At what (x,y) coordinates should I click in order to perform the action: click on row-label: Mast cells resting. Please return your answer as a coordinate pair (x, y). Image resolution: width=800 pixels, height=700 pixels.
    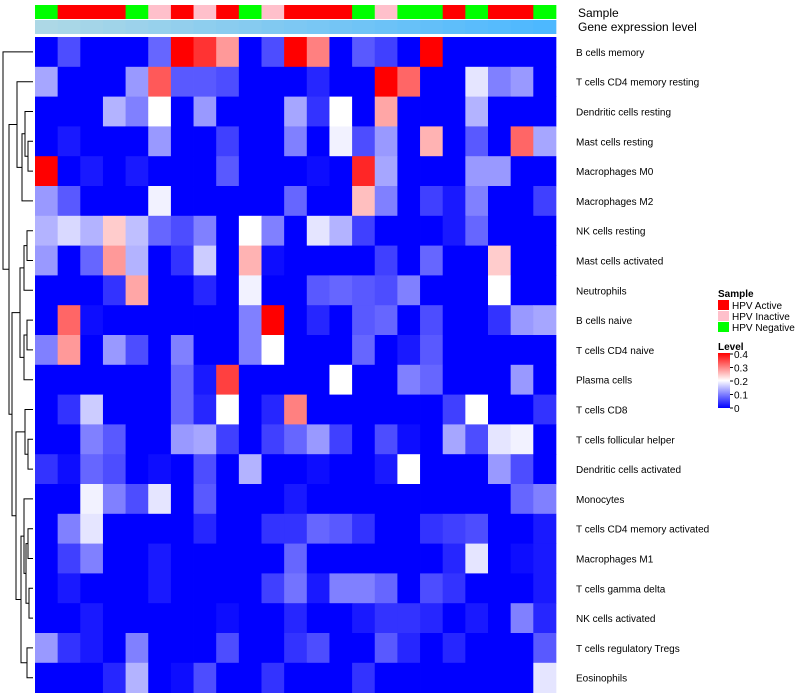
    Looking at the image, I should click on (614, 142).